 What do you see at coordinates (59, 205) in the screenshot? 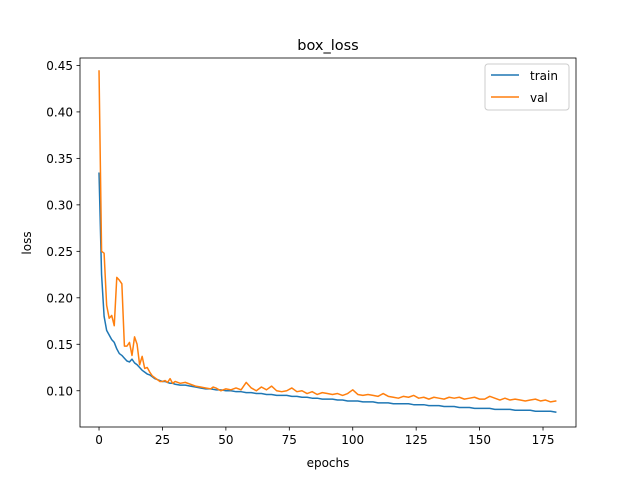
I see `y-tick-label: 0.30` at bounding box center [59, 205].